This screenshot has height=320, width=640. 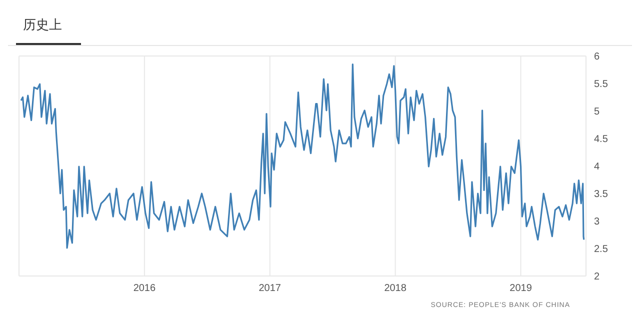 What do you see at coordinates (597, 112) in the screenshot?
I see `y-tick-label: 5` at bounding box center [597, 112].